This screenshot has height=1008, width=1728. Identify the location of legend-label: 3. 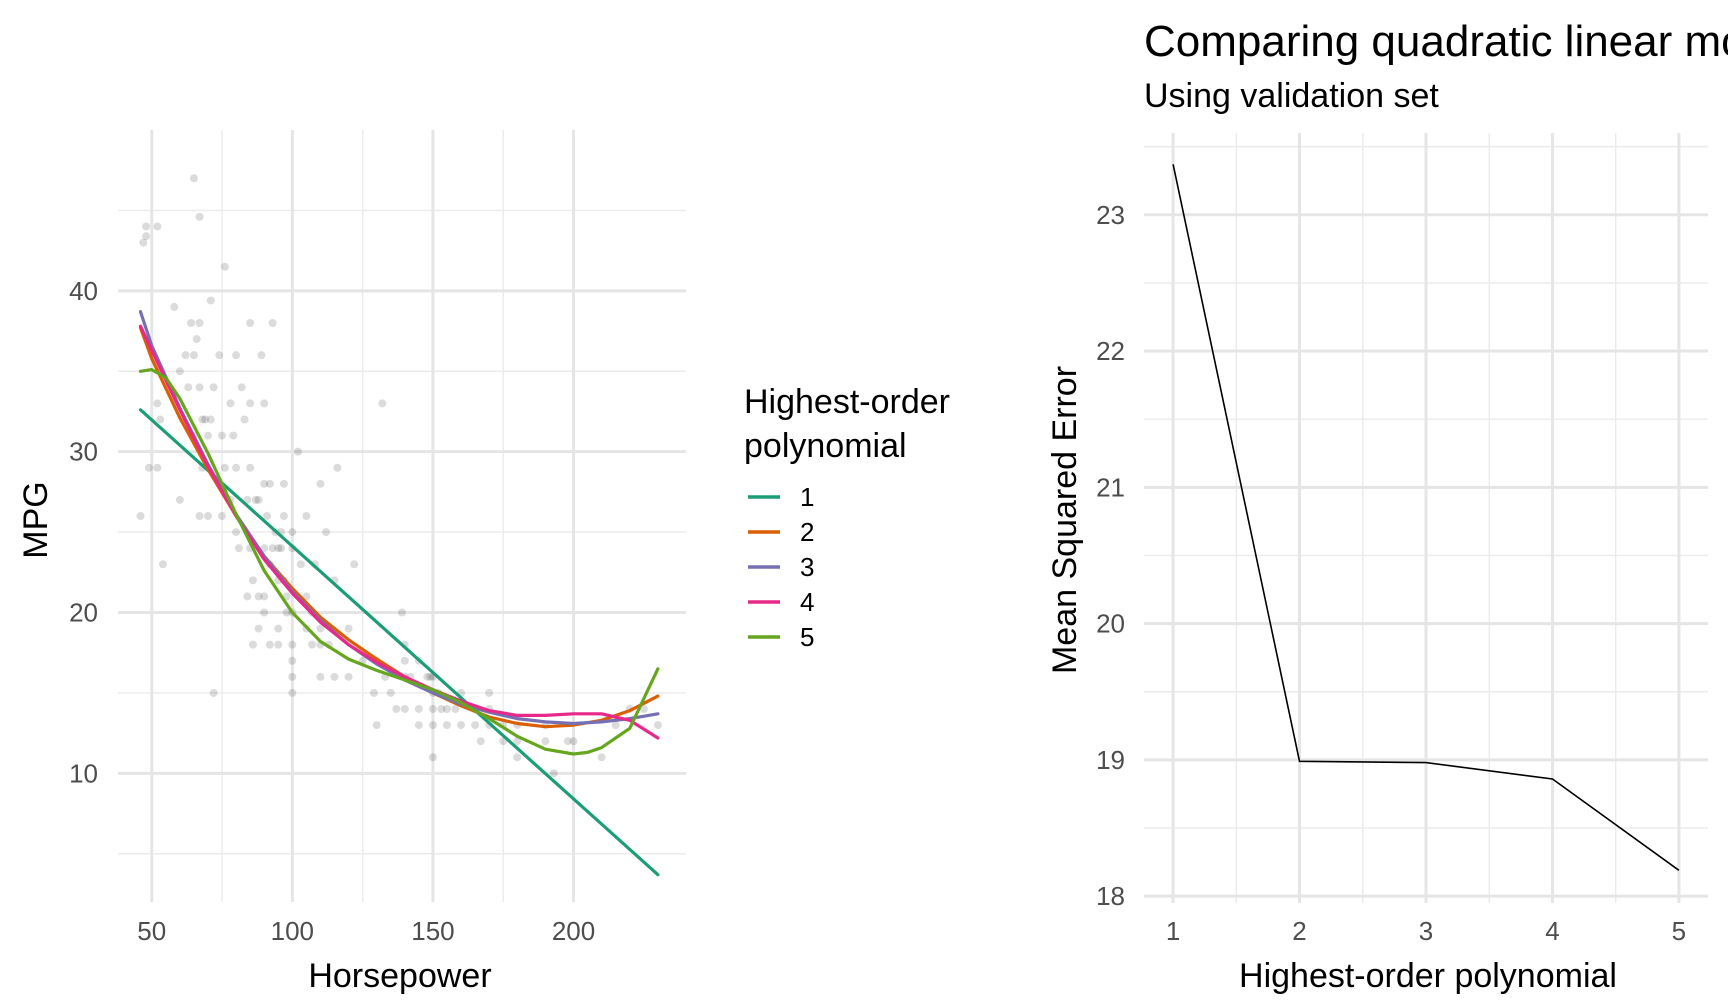
(807, 567).